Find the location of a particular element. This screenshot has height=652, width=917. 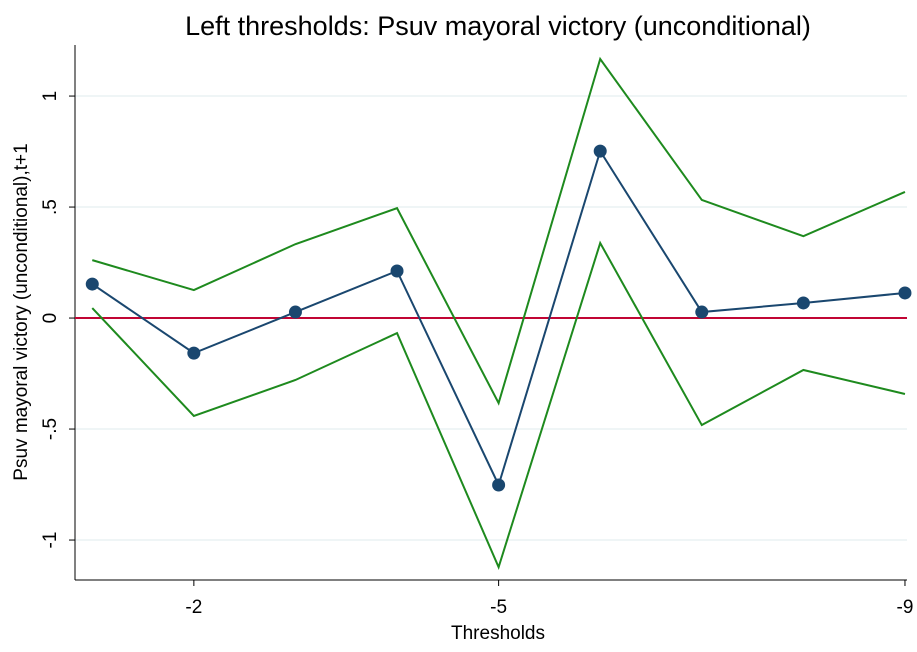

x-axis-label: Thresholds is located at coordinates (498, 633).